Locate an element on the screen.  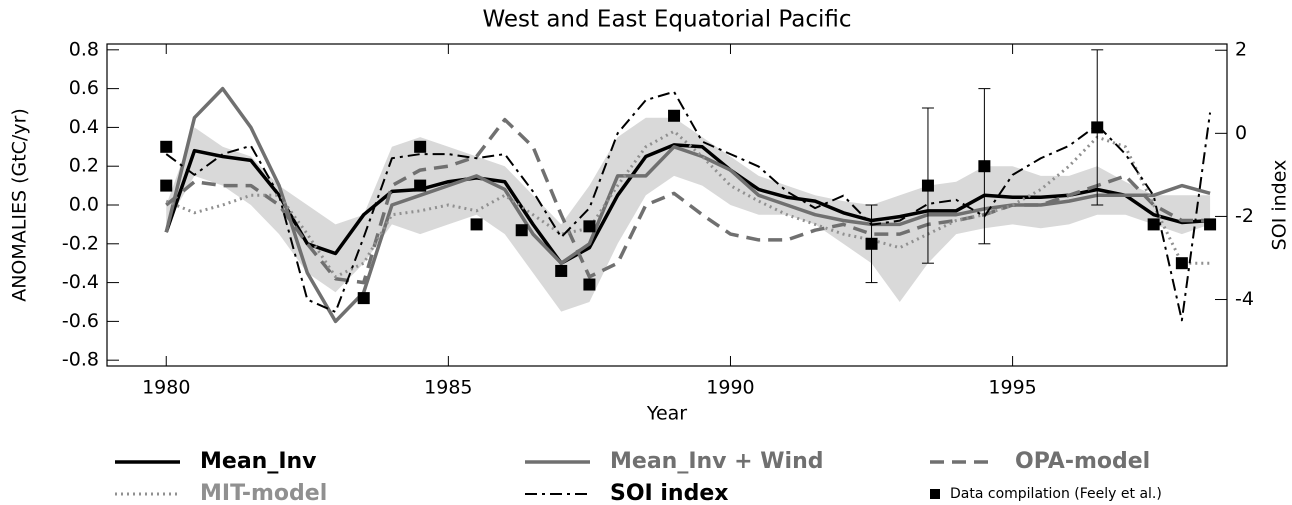
y-tick-label: 0.8 is located at coordinates (84, 49).